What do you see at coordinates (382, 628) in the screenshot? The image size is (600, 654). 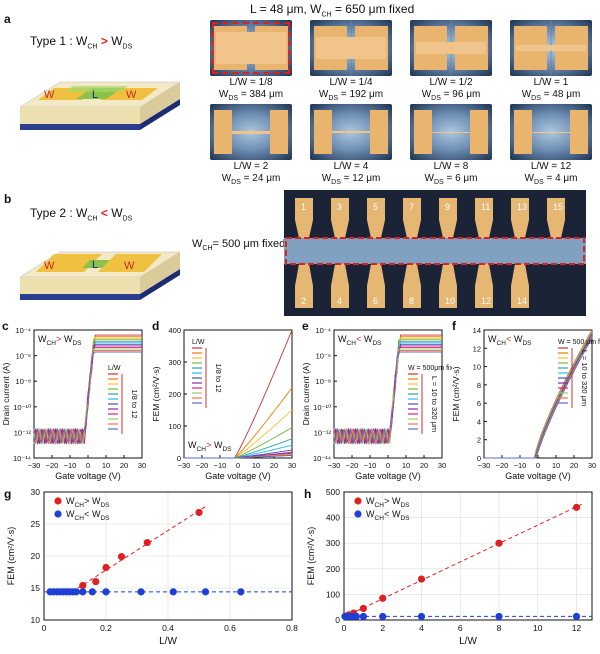 I see `x-tick-label: 2` at bounding box center [382, 628].